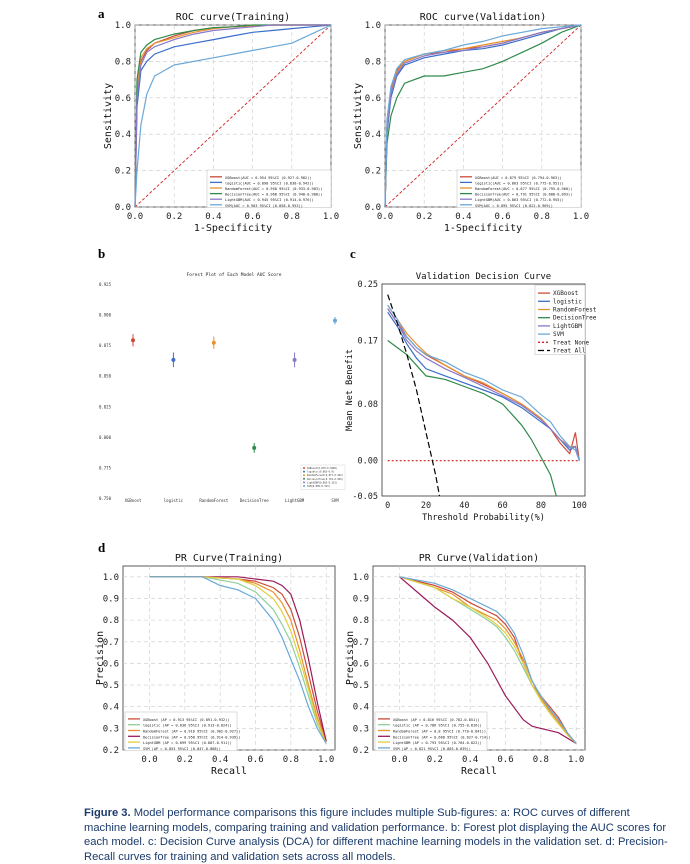  Describe the element at coordinates (229, 558) in the screenshot. I see `chart-title: PR Curve(Training)` at that location.